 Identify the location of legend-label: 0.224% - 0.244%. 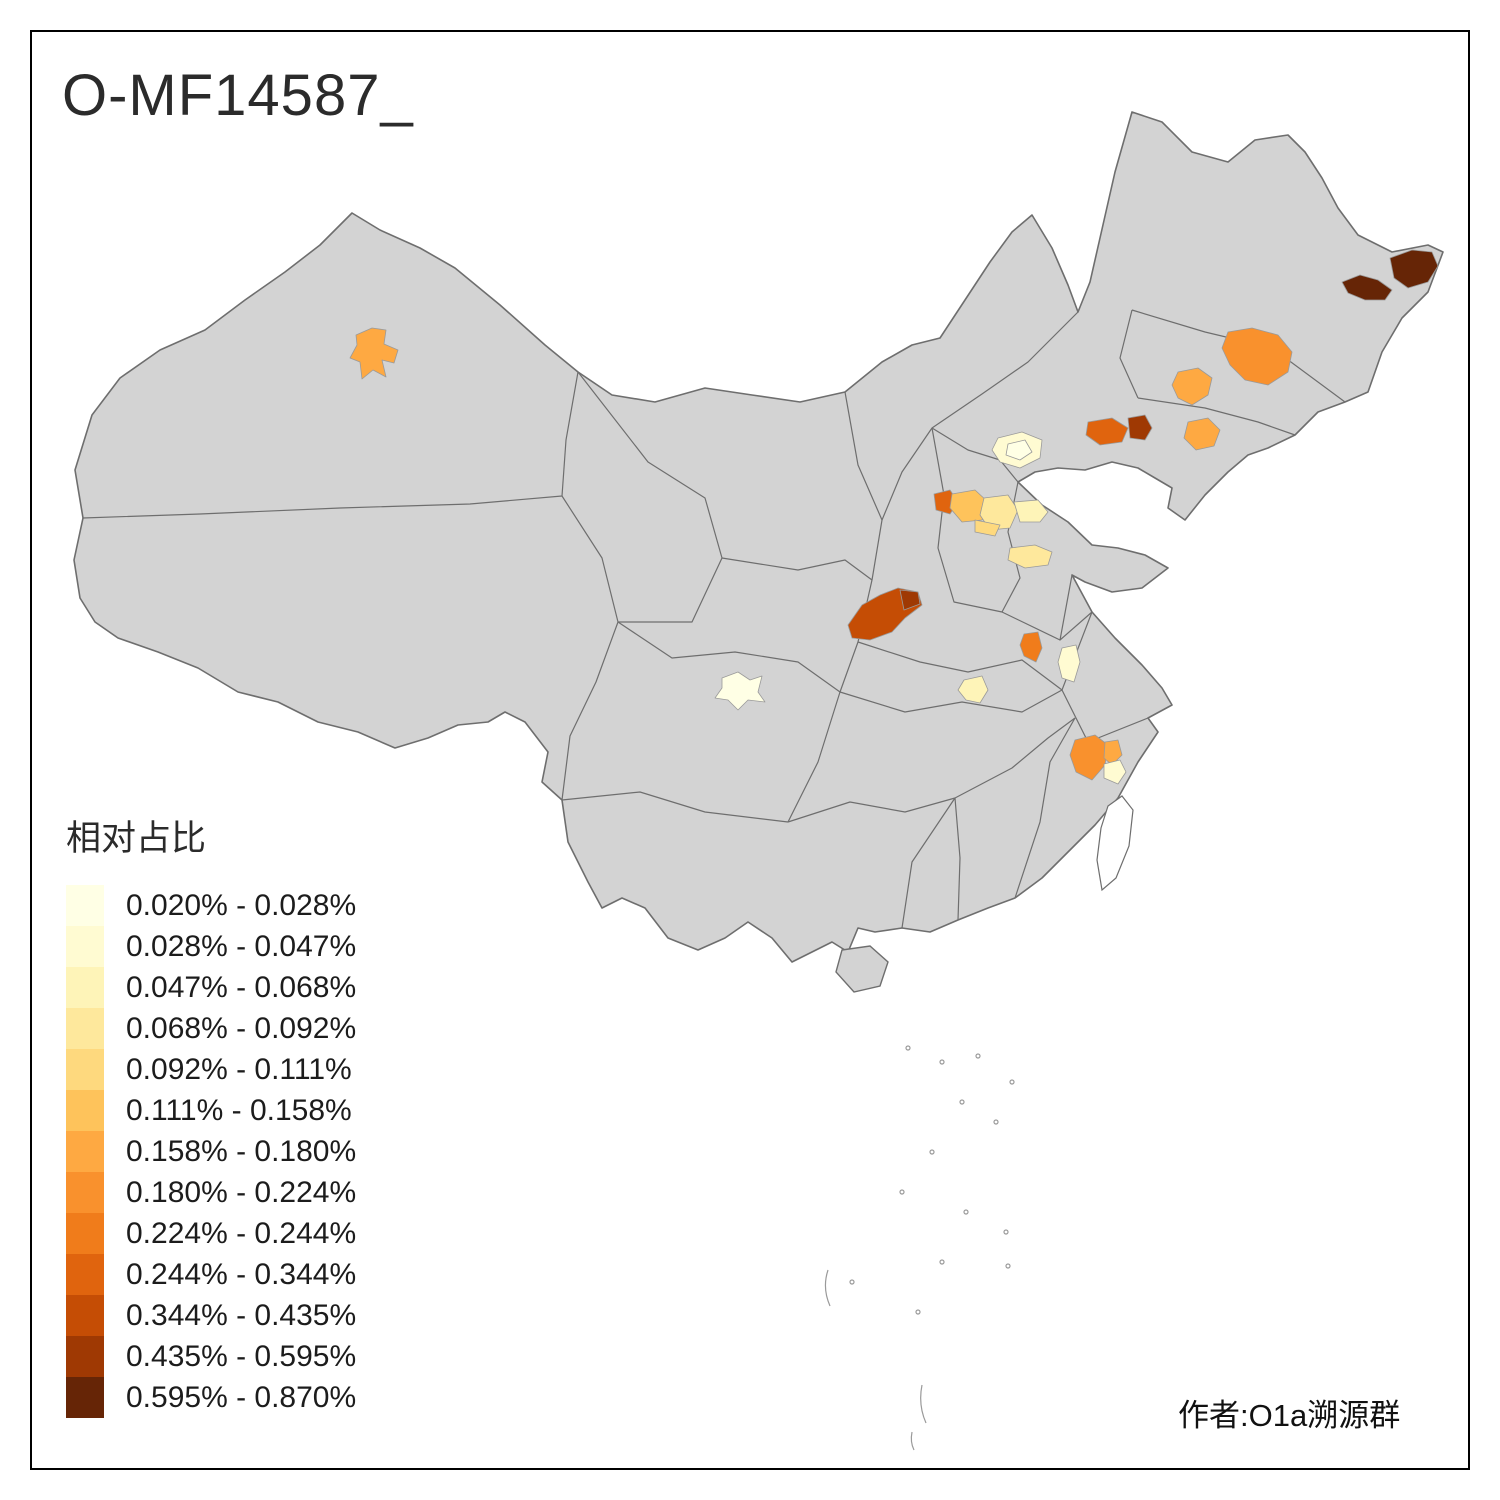
(241, 1233).